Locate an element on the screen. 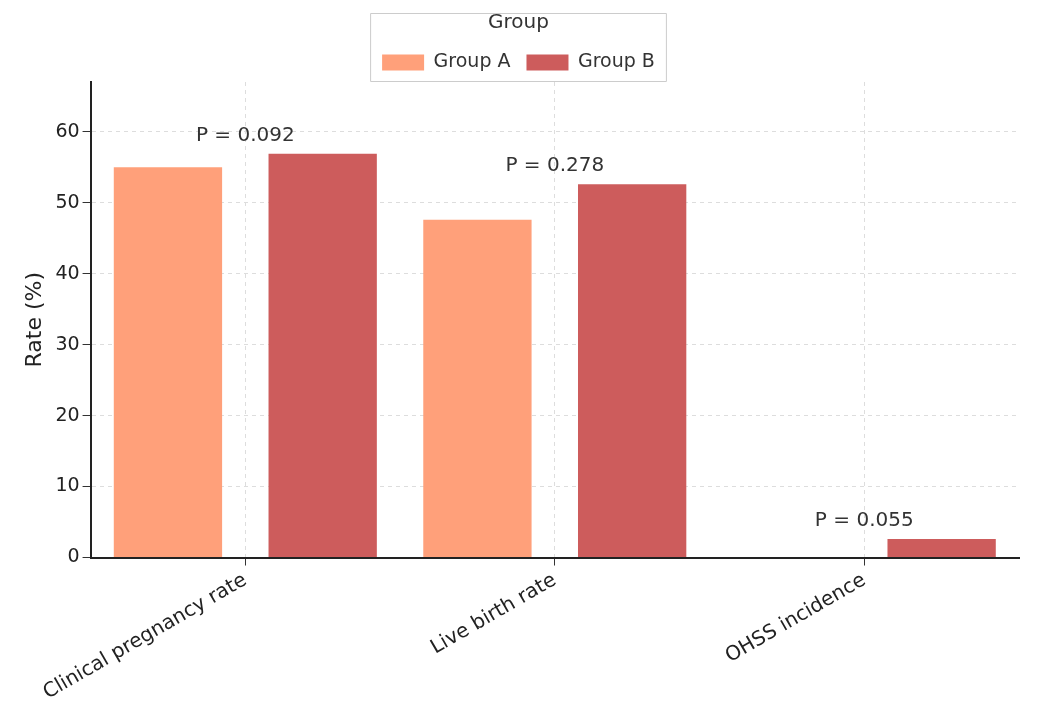 The image size is (1047, 718). annotation: P = 0.055 is located at coordinates (864, 519).